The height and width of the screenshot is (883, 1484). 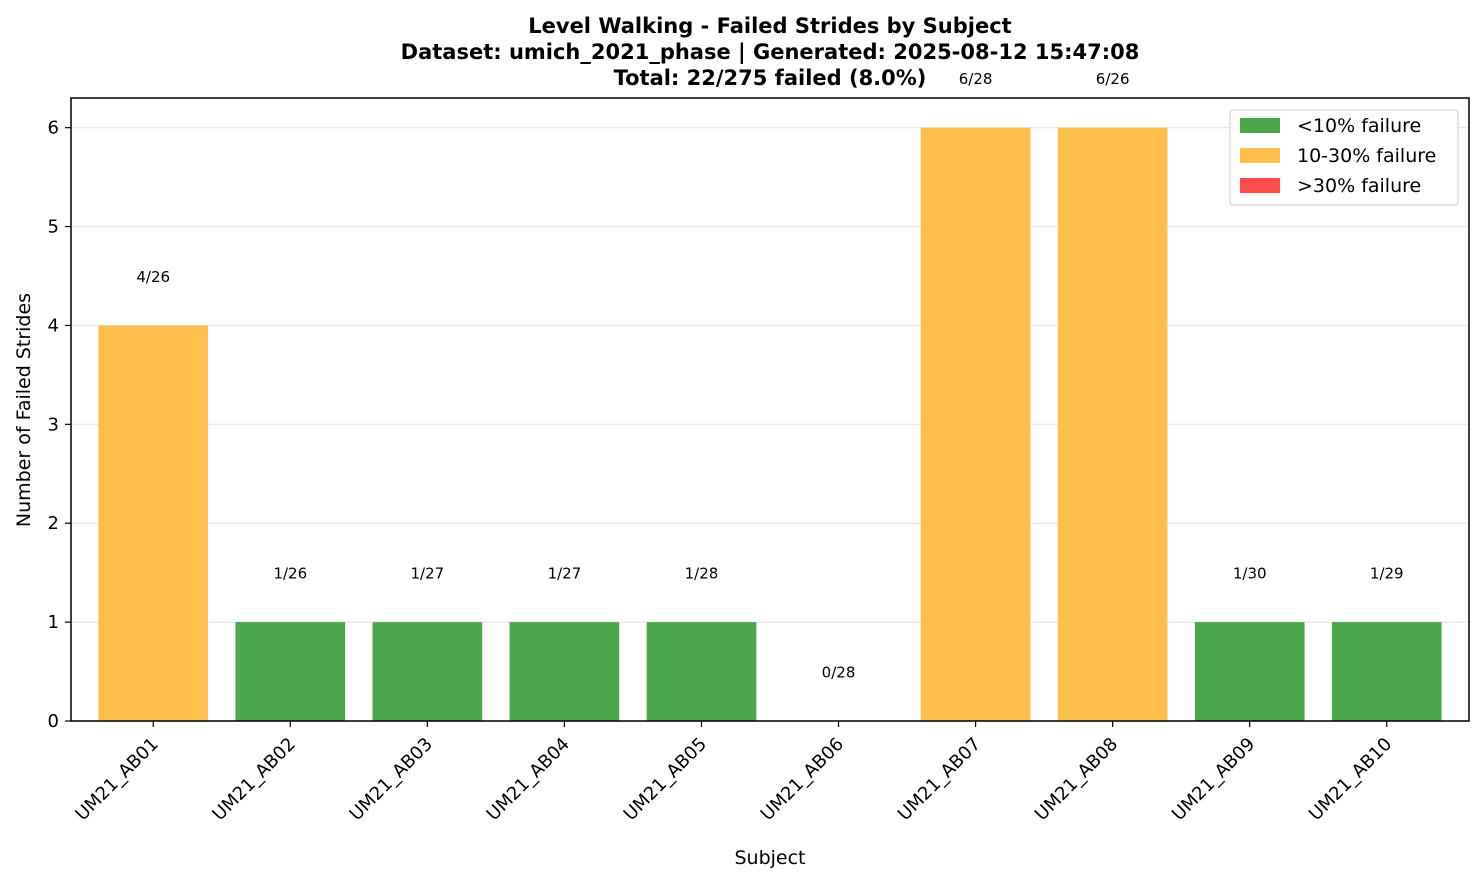 I want to click on x-tick-label: UM21_AB09, so click(x=1213, y=779).